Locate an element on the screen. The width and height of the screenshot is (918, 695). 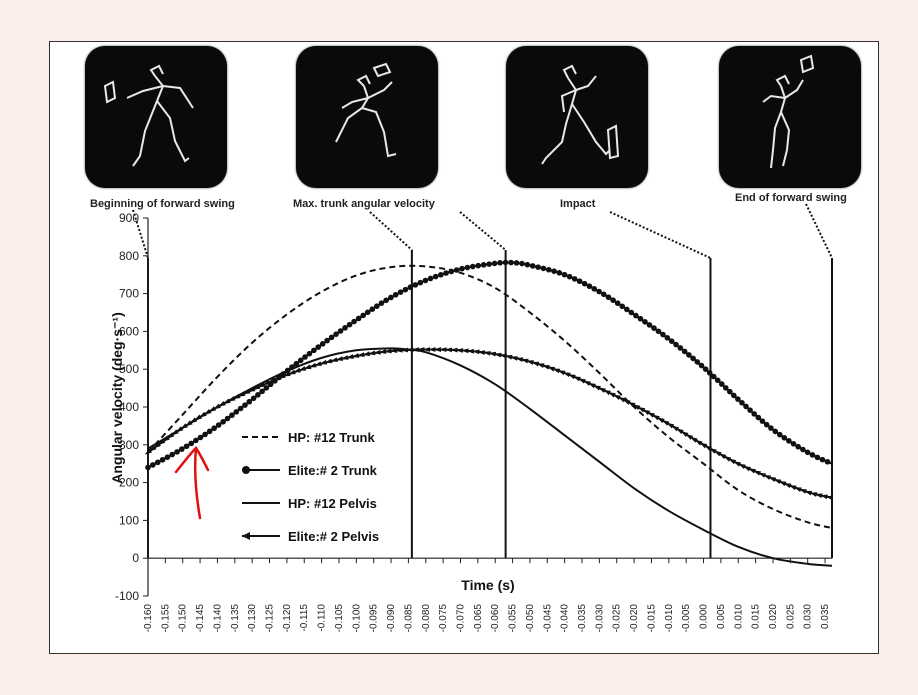
y-tick-label: 300 is located at coordinates (129, 445).